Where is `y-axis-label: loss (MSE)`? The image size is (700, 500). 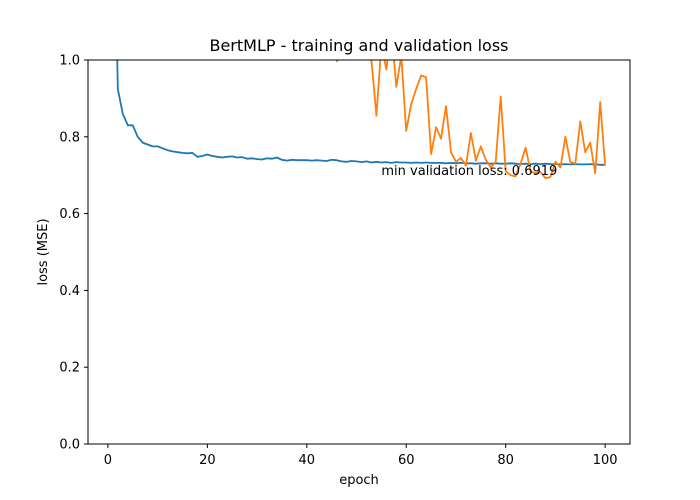 y-axis-label: loss (MSE) is located at coordinates (43, 251).